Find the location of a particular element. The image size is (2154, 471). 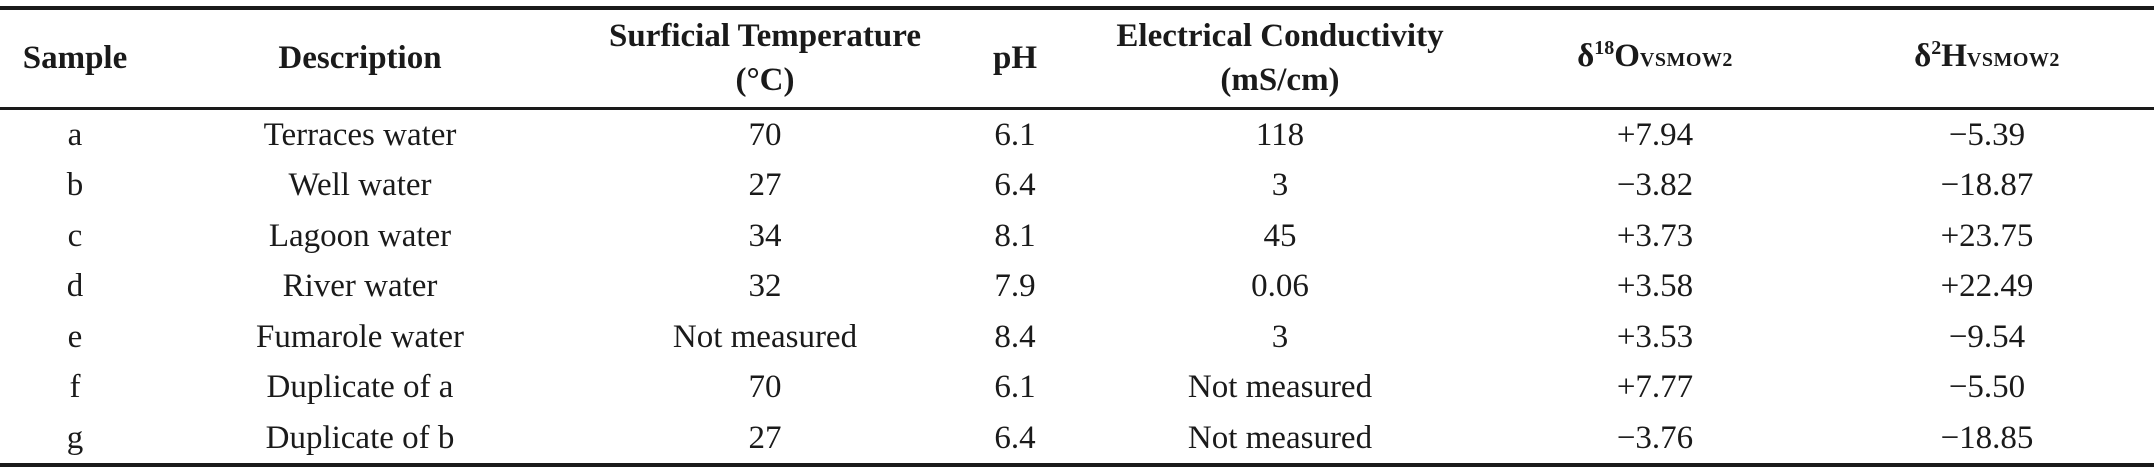

cell-sample: c is located at coordinates (75, 235).